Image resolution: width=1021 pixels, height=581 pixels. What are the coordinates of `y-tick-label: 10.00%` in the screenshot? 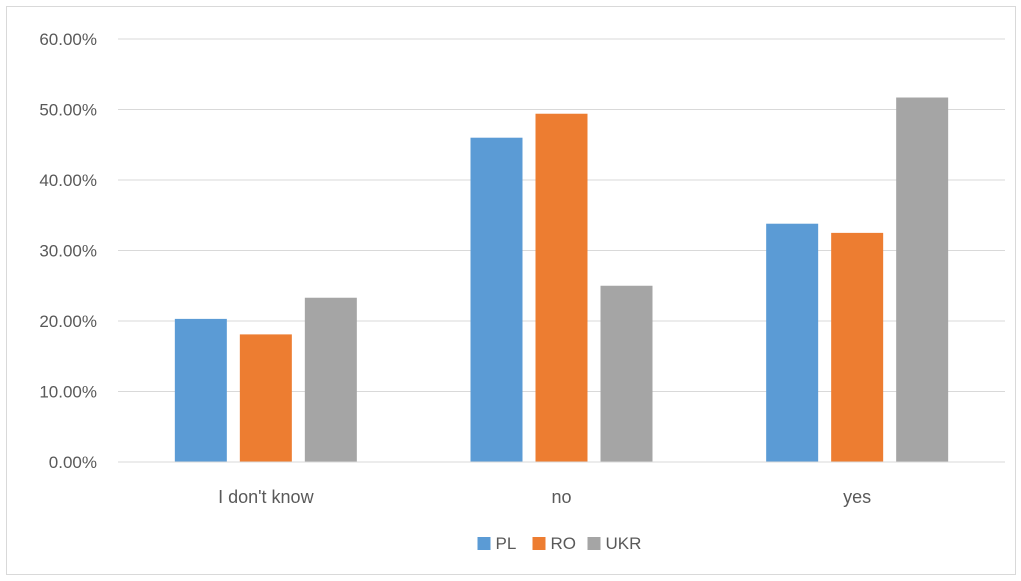 It's located at (68, 392).